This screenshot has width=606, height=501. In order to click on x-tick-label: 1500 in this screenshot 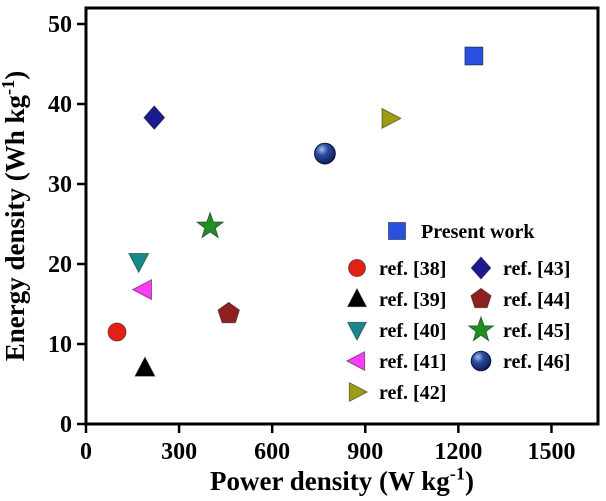, I will do `click(551, 452)`.